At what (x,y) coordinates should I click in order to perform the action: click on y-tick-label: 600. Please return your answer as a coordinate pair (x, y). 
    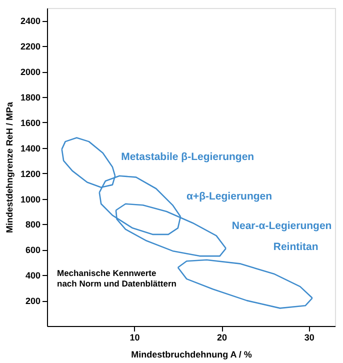
    Looking at the image, I should click on (32, 250).